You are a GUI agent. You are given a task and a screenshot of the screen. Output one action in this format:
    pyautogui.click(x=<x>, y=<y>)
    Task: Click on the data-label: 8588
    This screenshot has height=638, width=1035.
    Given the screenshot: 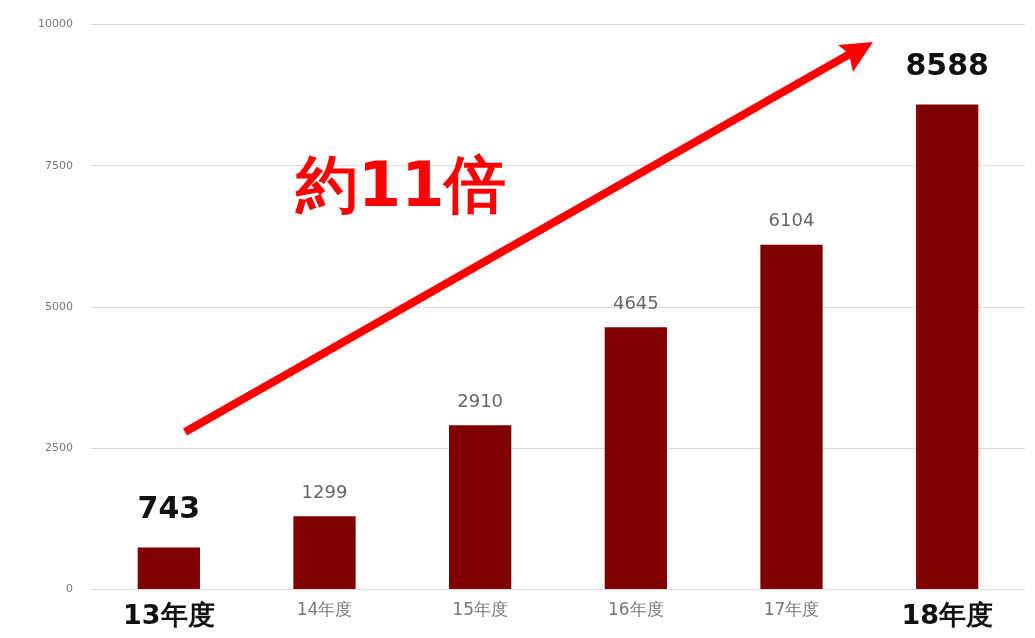 What is the action you would take?
    pyautogui.click(x=947, y=65)
    